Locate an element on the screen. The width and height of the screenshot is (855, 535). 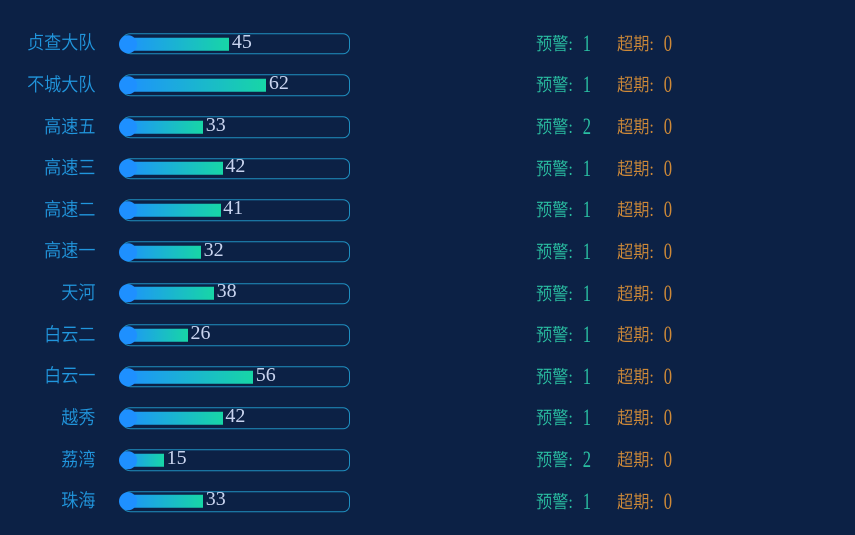
bar-value-label: 62 is located at coordinates (278, 82).